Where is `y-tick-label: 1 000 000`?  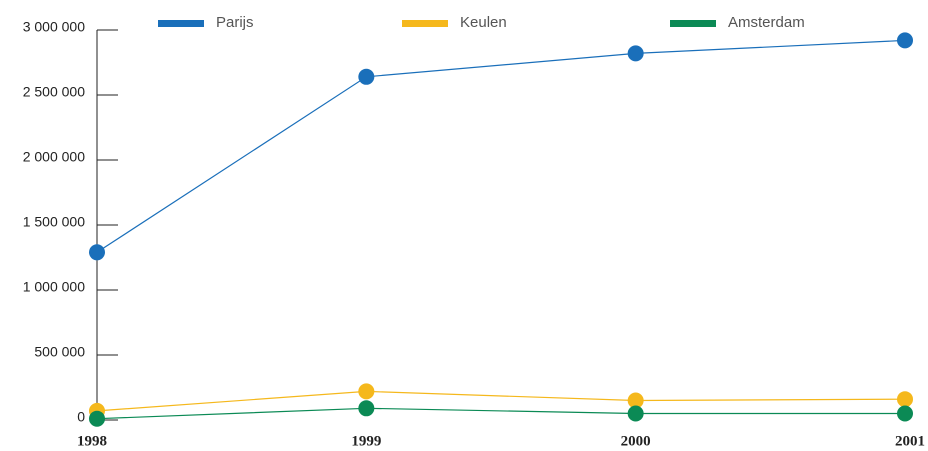
y-tick-label: 1 000 000 is located at coordinates (54, 287).